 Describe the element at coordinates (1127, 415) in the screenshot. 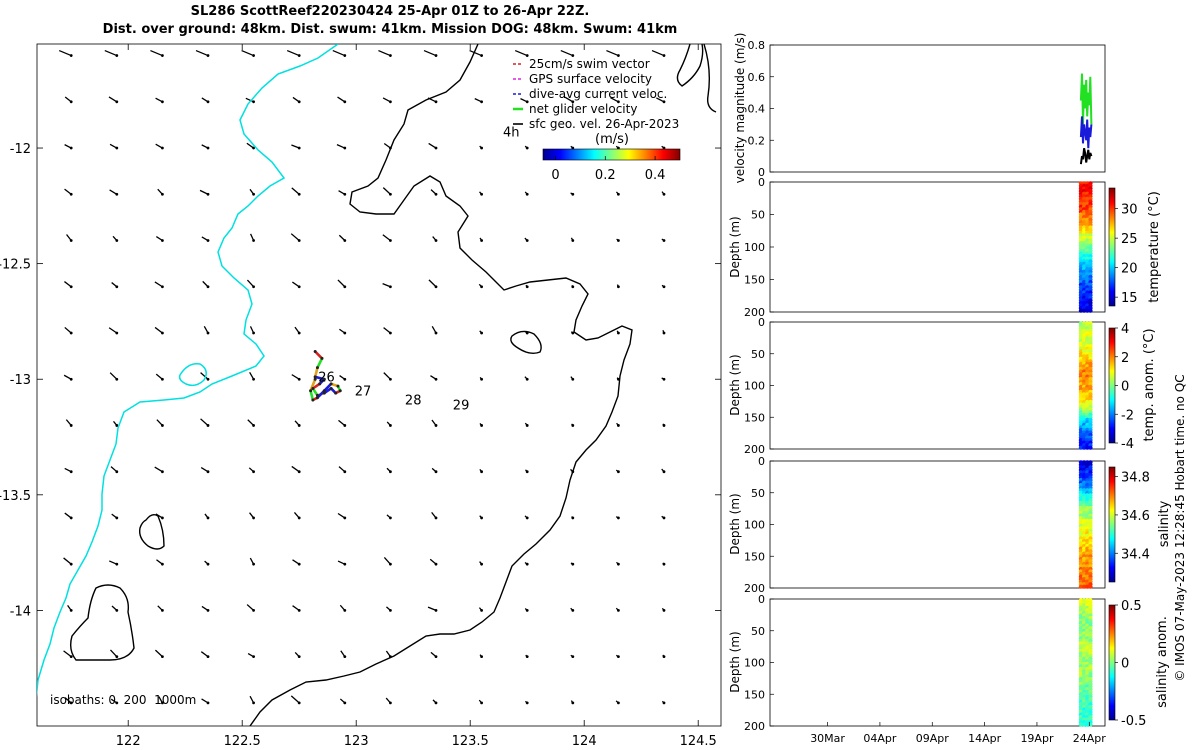

I see `panel-colorbar-label: -2` at that location.